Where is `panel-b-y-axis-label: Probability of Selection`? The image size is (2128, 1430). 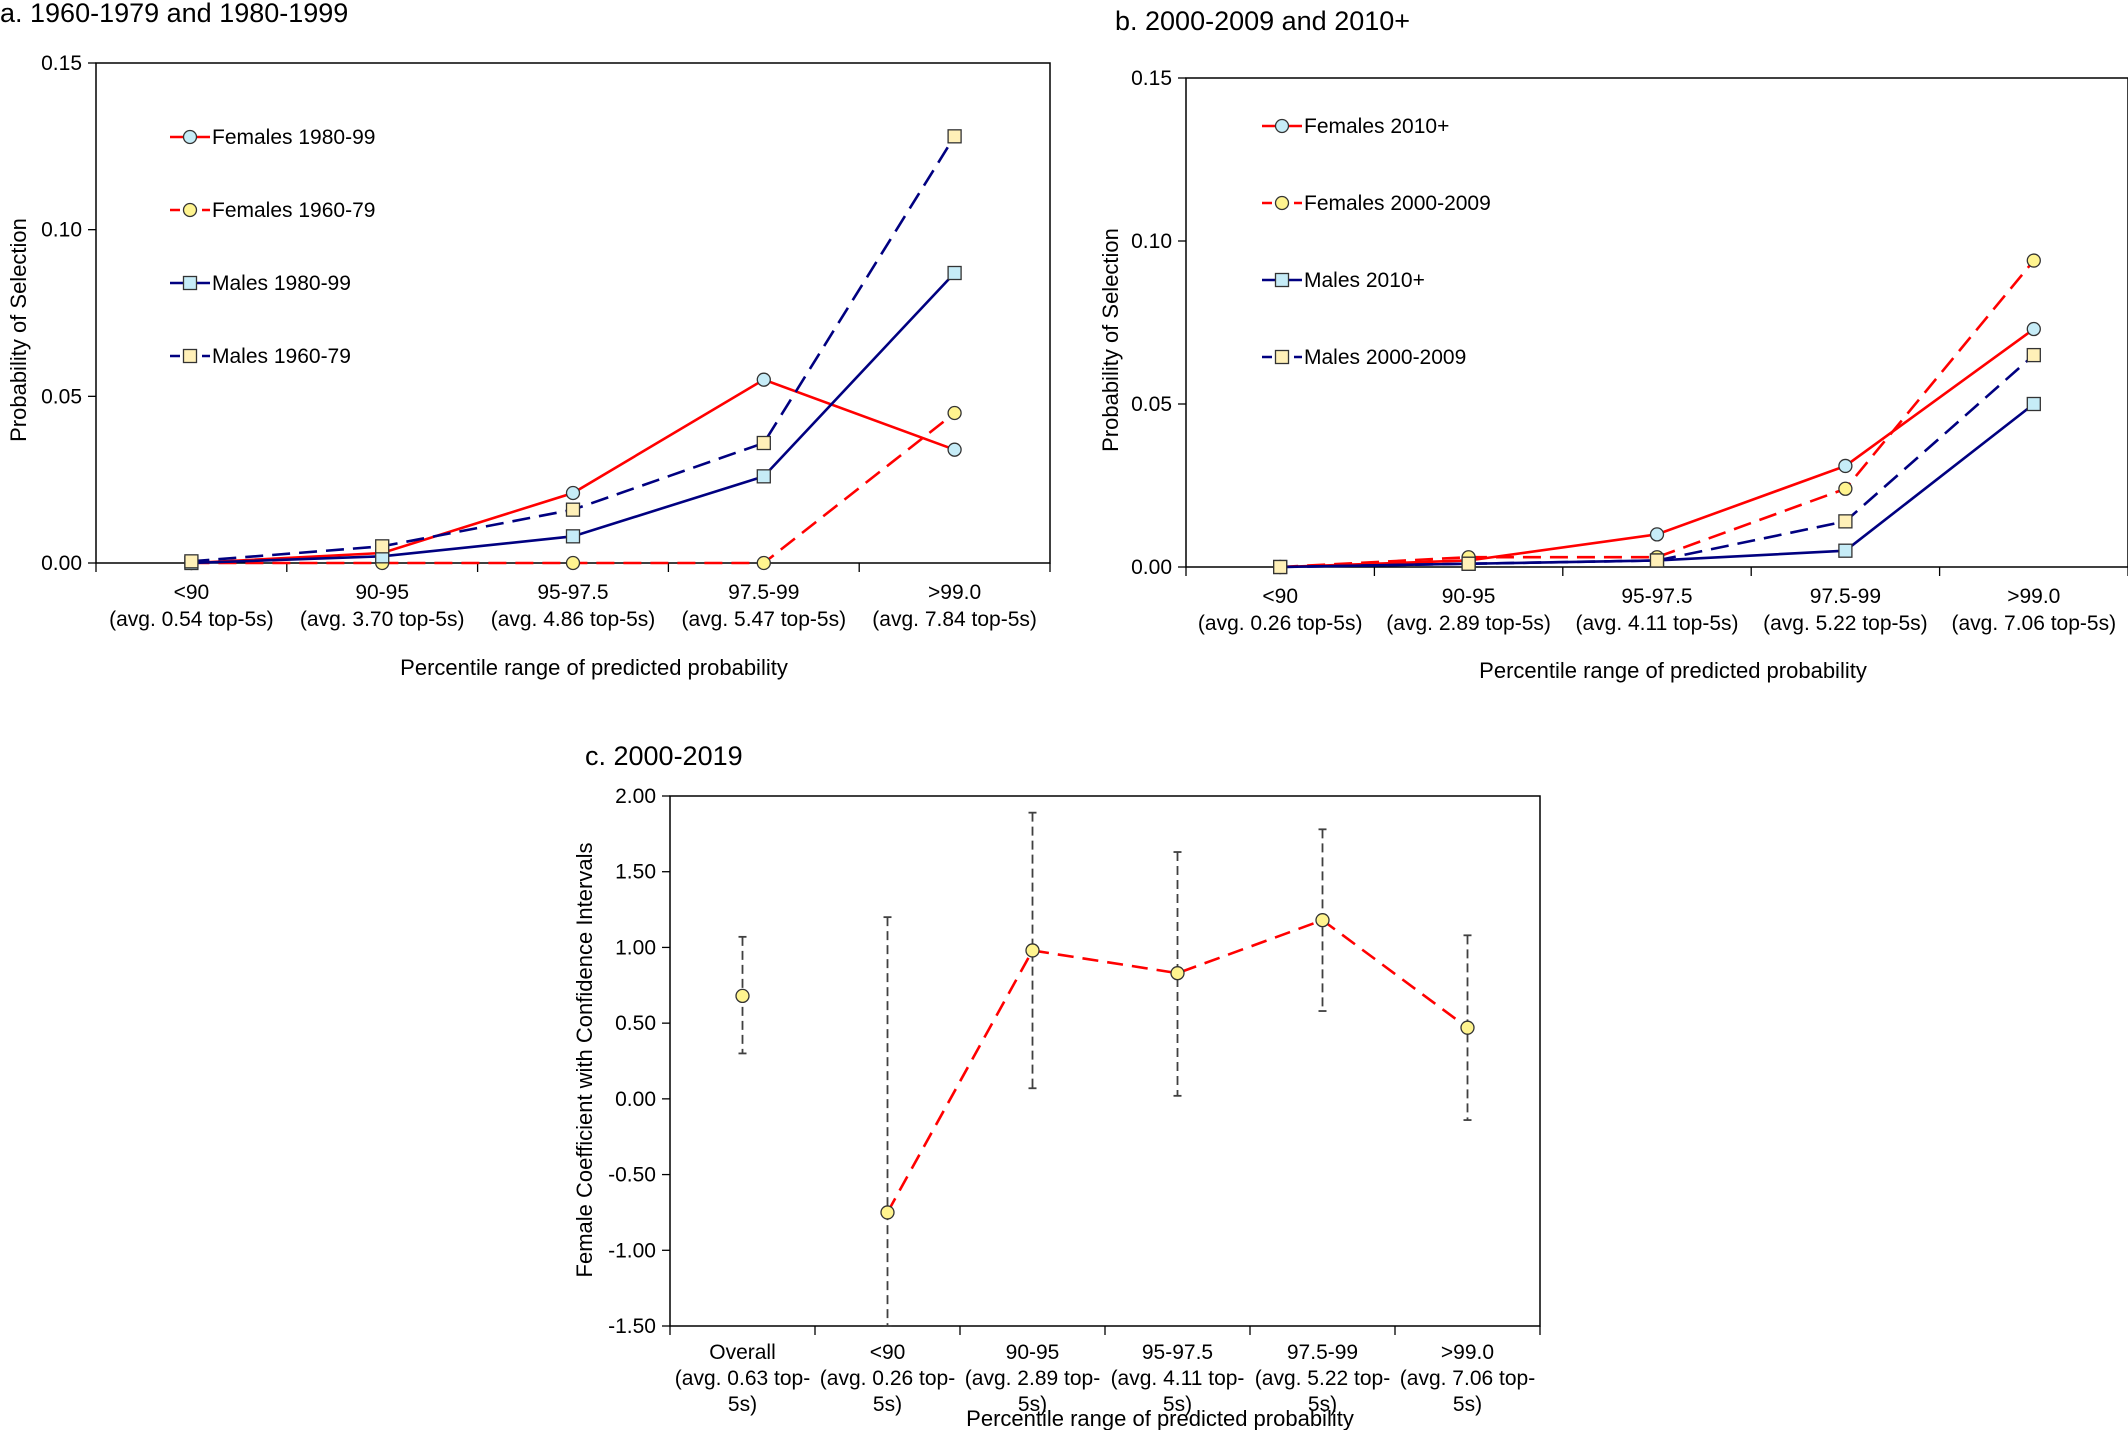 panel-b-y-axis-label: Probability of Selection is located at coordinates (1110, 340).